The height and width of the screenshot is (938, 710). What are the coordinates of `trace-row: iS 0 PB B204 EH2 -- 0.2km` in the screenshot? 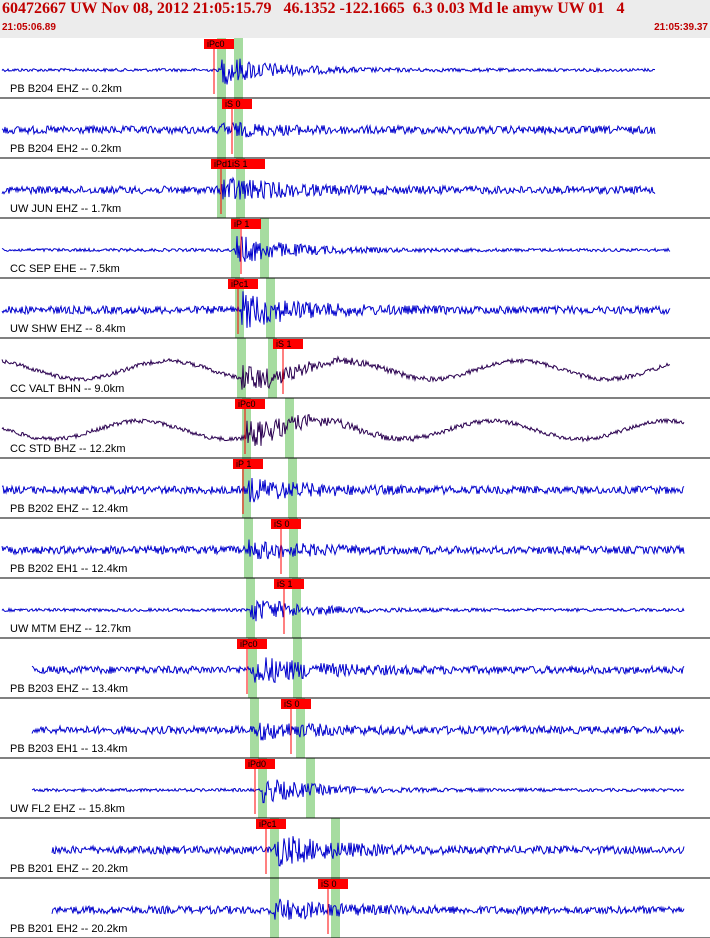 It's located at (355, 129).